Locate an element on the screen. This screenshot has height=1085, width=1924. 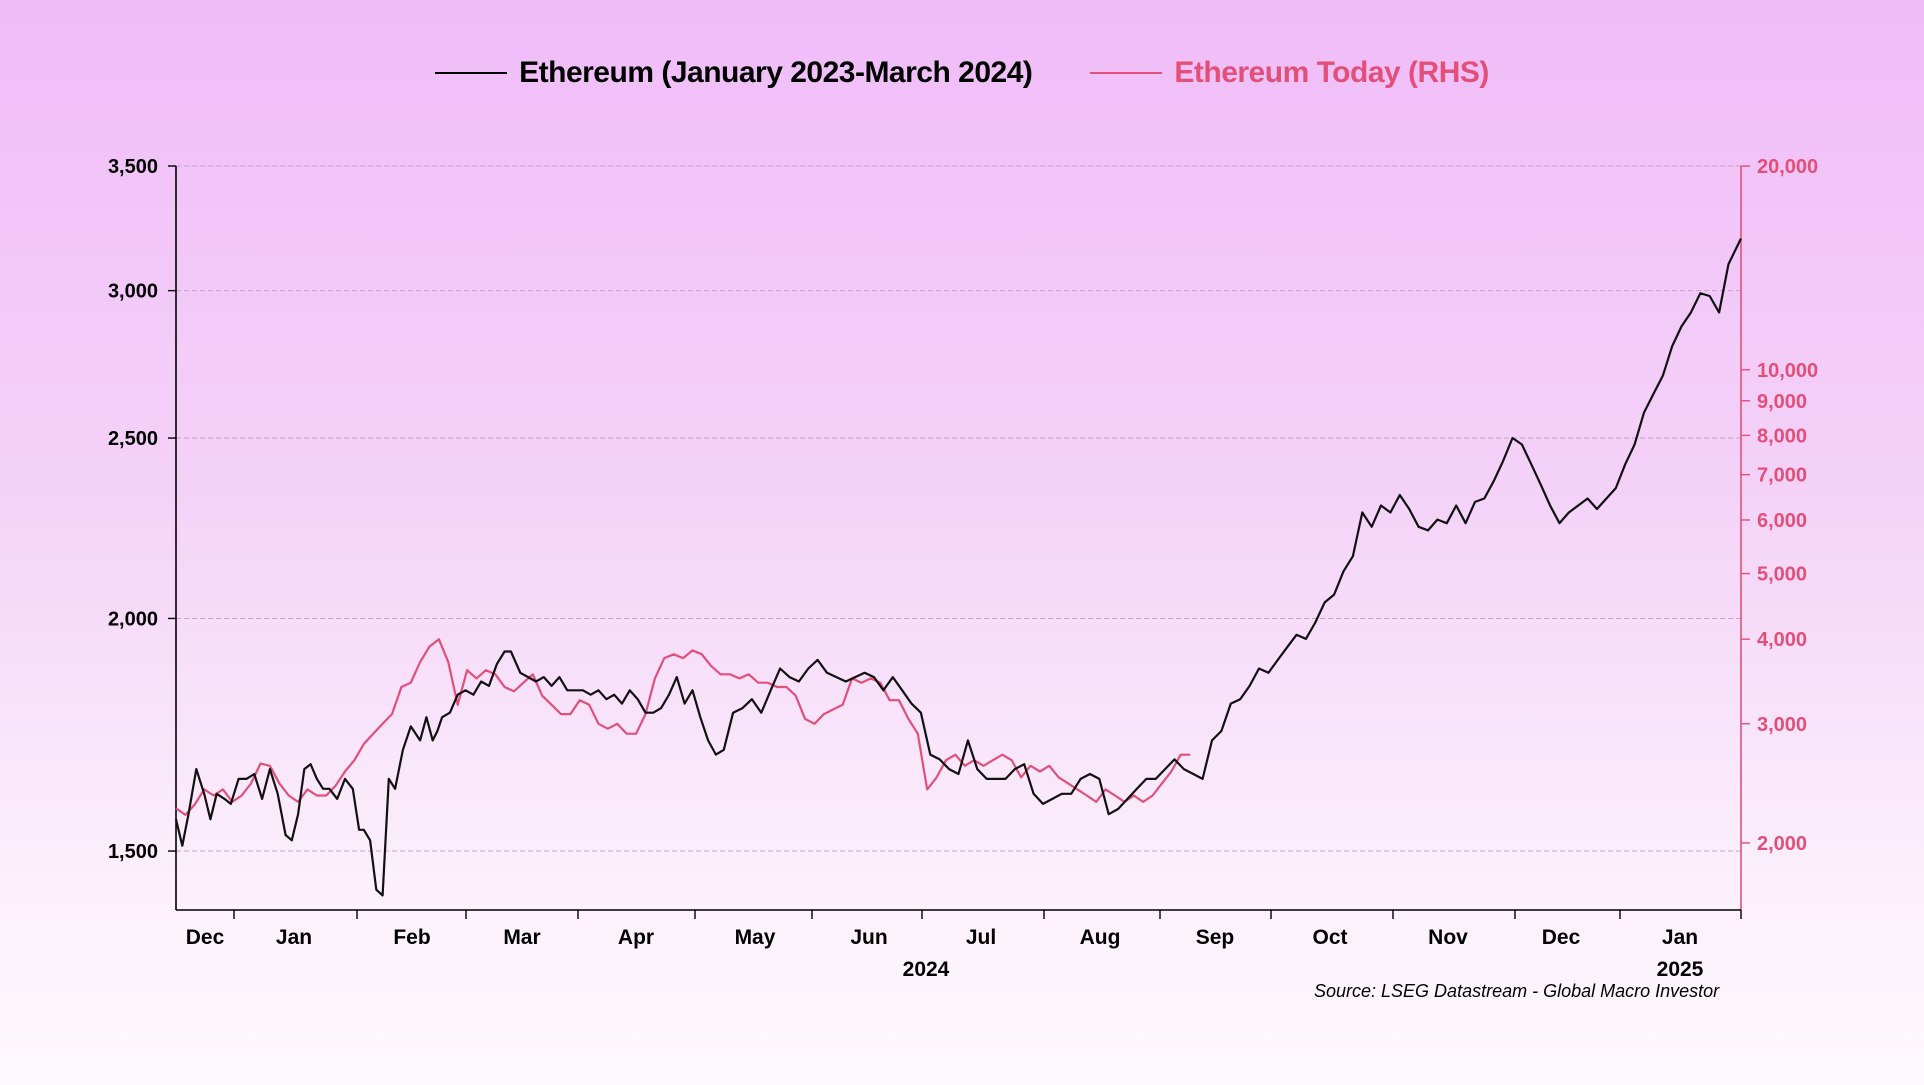
series-ethereum-today is located at coordinates (683, 727).